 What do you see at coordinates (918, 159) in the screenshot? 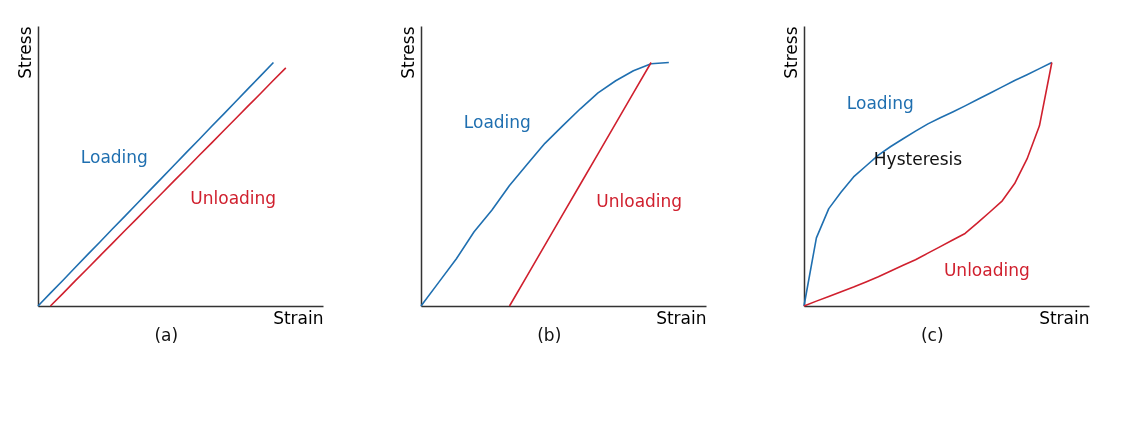
I see `annotation: Hysteresis` at bounding box center [918, 159].